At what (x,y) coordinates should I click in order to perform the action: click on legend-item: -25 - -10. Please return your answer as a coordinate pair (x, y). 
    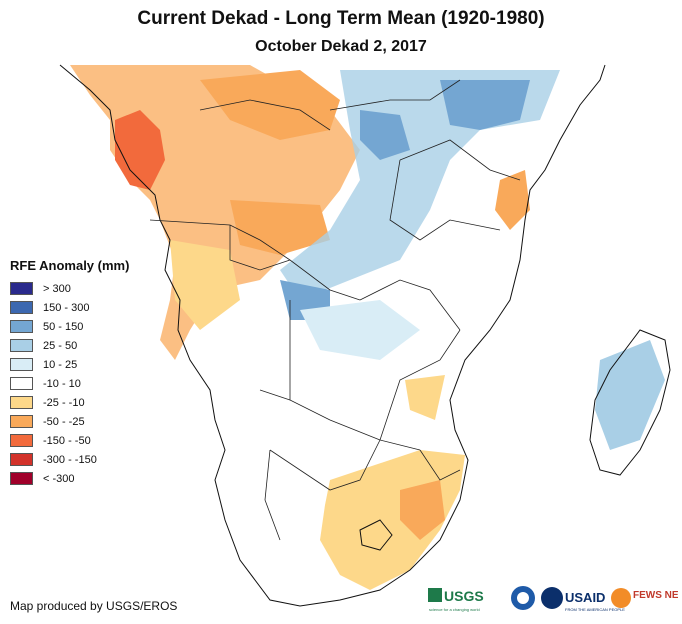
    Looking at the image, I should click on (69, 402).